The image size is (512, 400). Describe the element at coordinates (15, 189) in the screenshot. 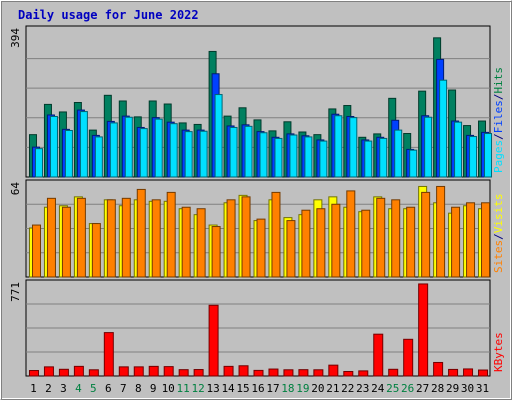

I see `y-max-label: 64` at that location.